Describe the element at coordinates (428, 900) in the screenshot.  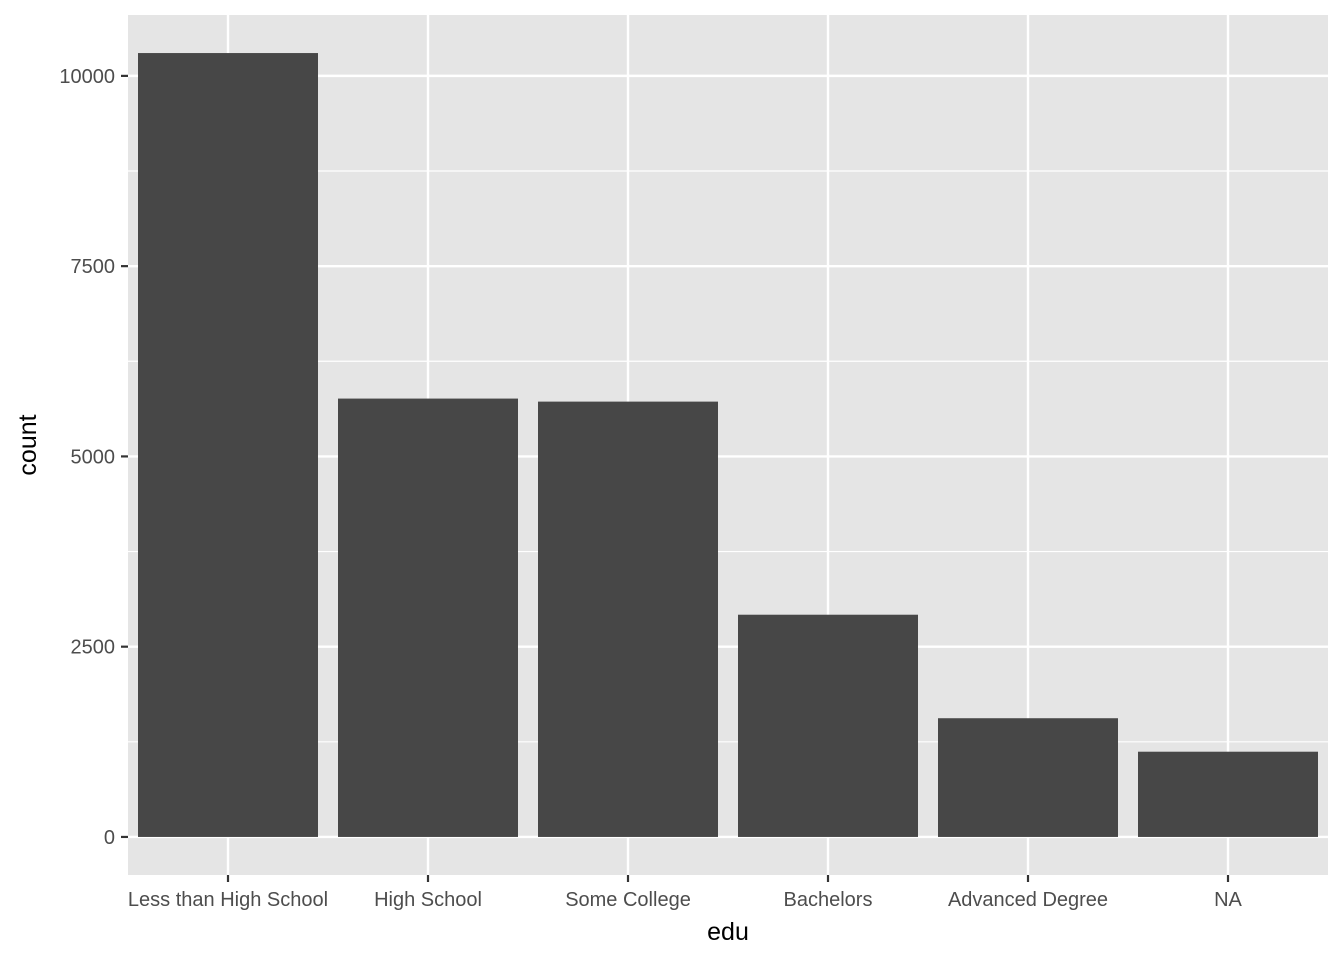
I see `x-tick-label: High School` at that location.